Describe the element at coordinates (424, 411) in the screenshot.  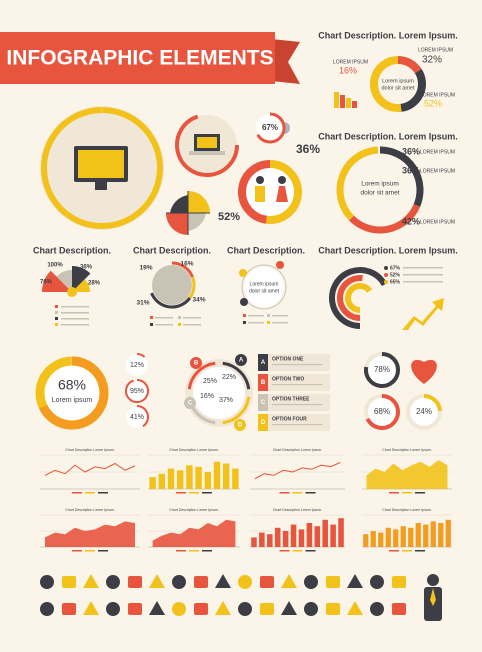
I see `percent: 24%` at that location.